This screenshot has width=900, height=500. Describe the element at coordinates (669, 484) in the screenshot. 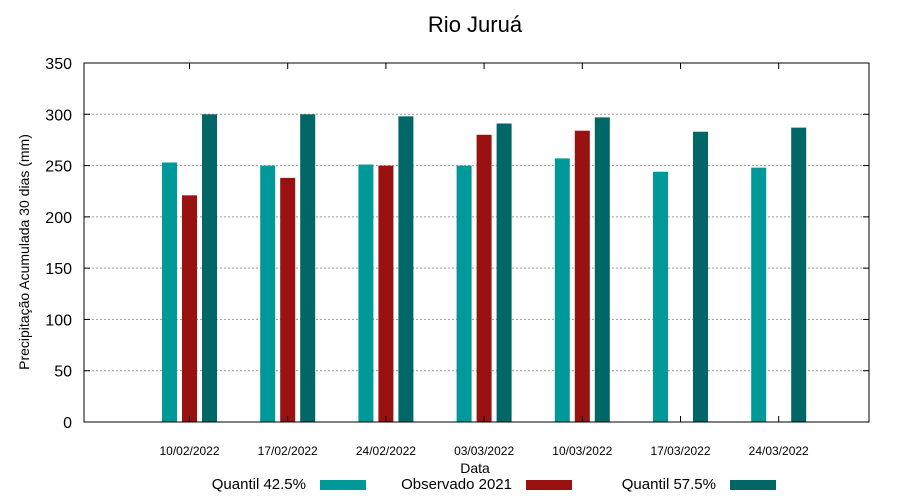

I see `legend-label-3: Quantil 57.5%` at that location.